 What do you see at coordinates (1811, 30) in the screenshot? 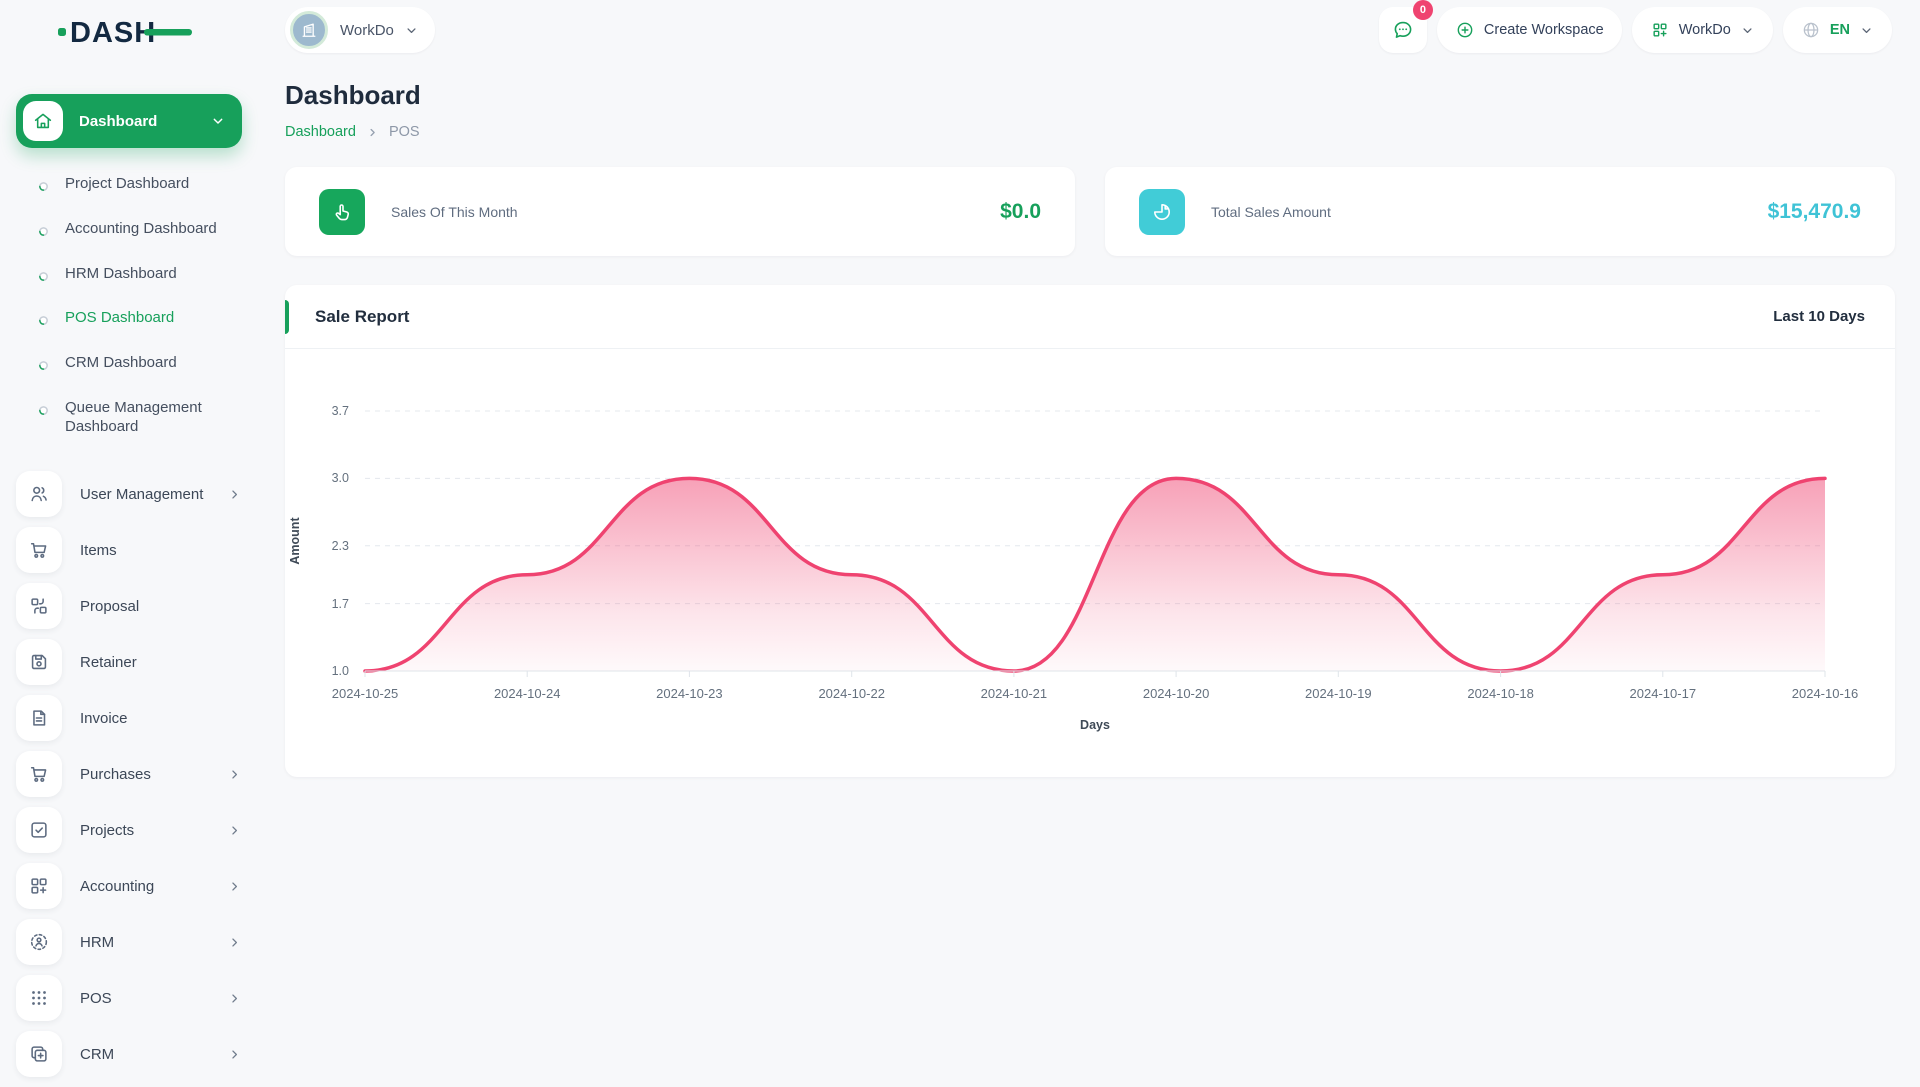
I see `globe-icon` at bounding box center [1811, 30].